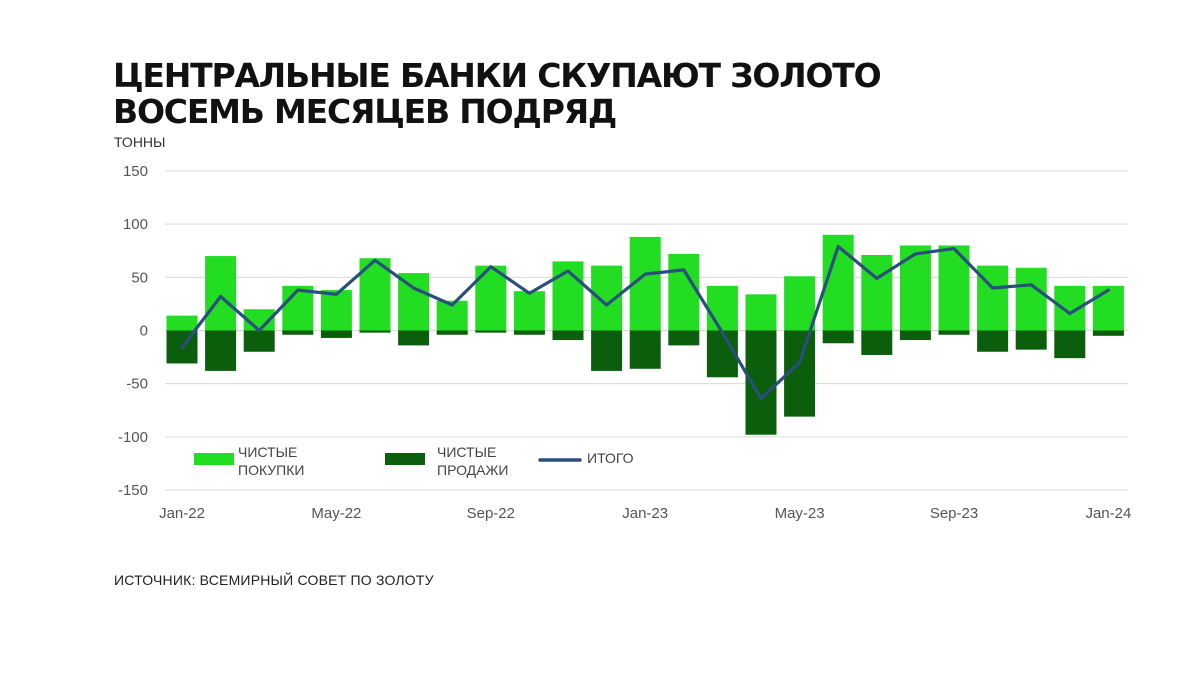 Image resolution: width=1200 pixels, height=675 pixels. I want to click on source-note: ИСТОЧНИК: ВСЕМИРНЫЙ СОВЕТ ПО ЗОЛОТУ, so click(274, 580).